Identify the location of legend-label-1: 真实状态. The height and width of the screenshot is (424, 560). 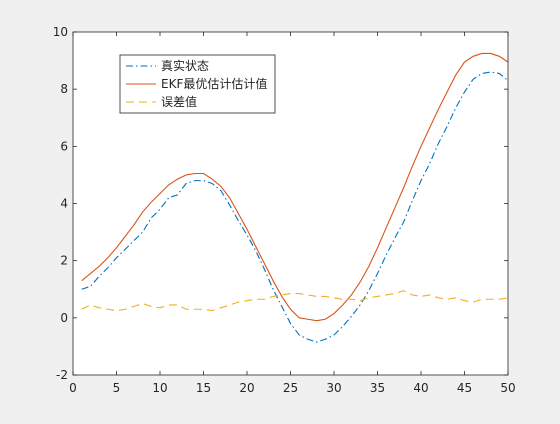
(185, 65).